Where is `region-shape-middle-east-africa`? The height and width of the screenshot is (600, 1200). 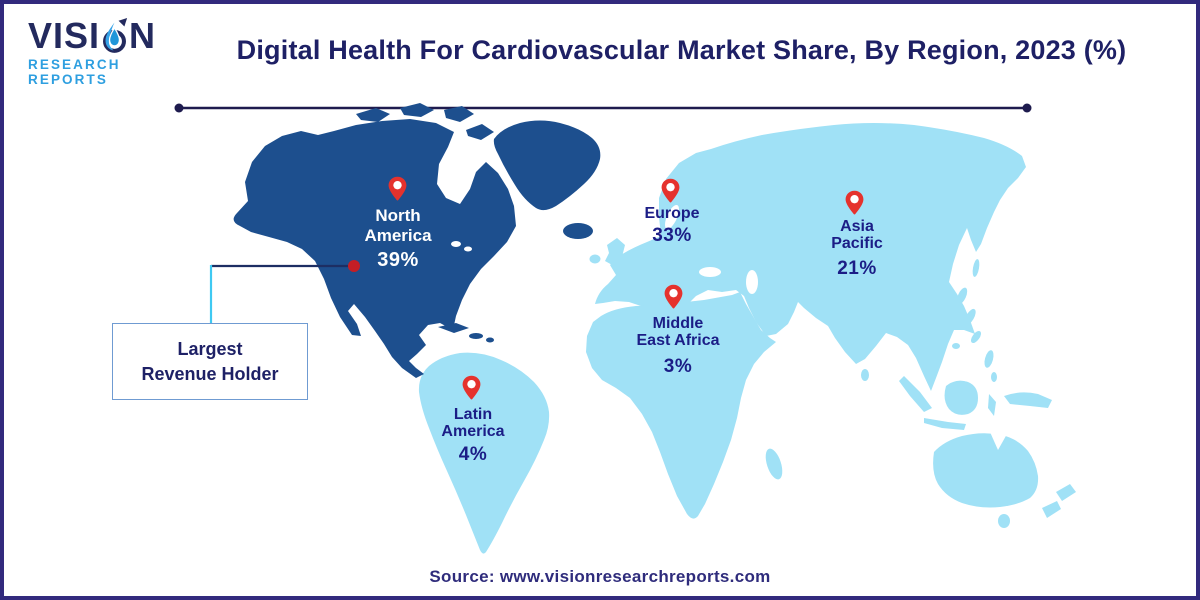
region-shape-middle-east-africa is located at coordinates (681, 405).